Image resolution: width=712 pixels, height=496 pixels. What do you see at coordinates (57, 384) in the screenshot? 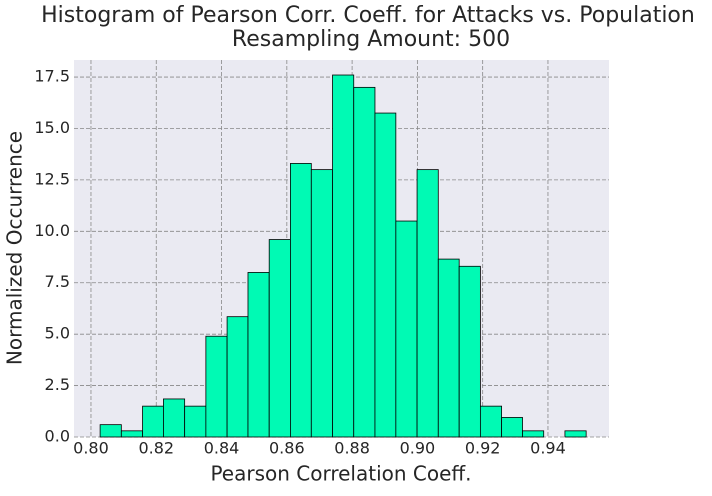
I see `y-tick-label: 2.5` at bounding box center [57, 384].